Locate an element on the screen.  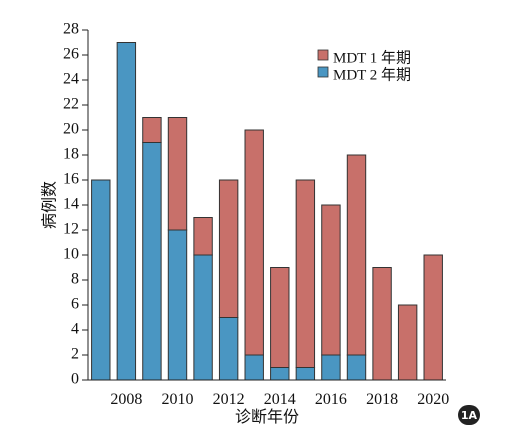
y-tick-label: 6 is located at coordinates (75, 304).